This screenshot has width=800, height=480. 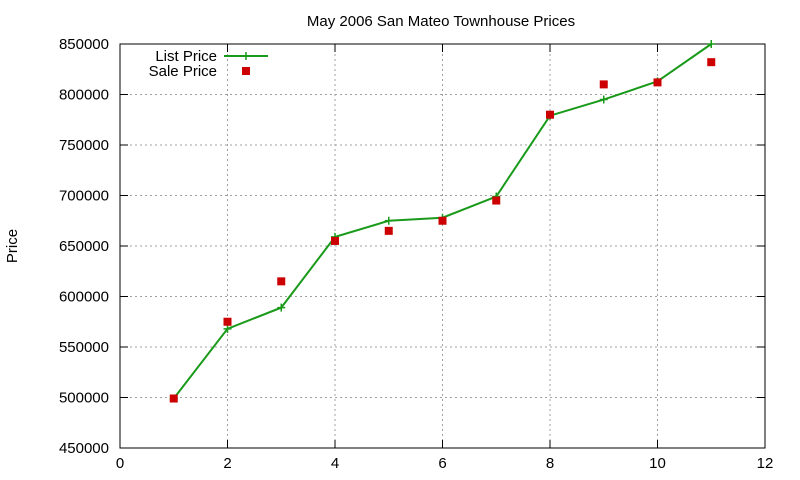 What do you see at coordinates (246, 56) in the screenshot?
I see `legend-marker-list-price` at bounding box center [246, 56].